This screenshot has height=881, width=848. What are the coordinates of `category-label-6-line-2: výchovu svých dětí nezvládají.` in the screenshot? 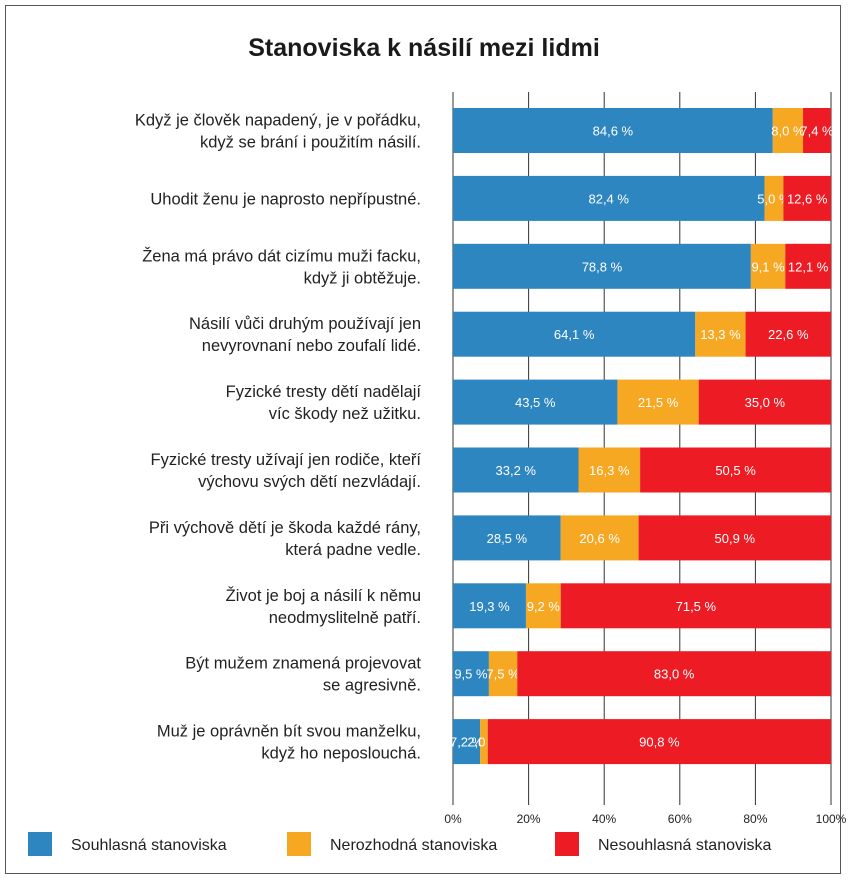 It's located at (309, 482).